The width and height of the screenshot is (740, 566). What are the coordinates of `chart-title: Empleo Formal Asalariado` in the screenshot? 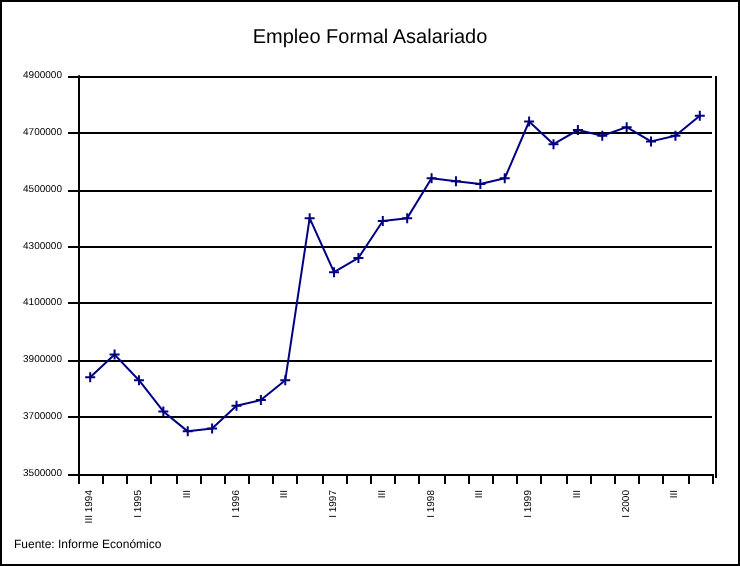 It's located at (370, 38).